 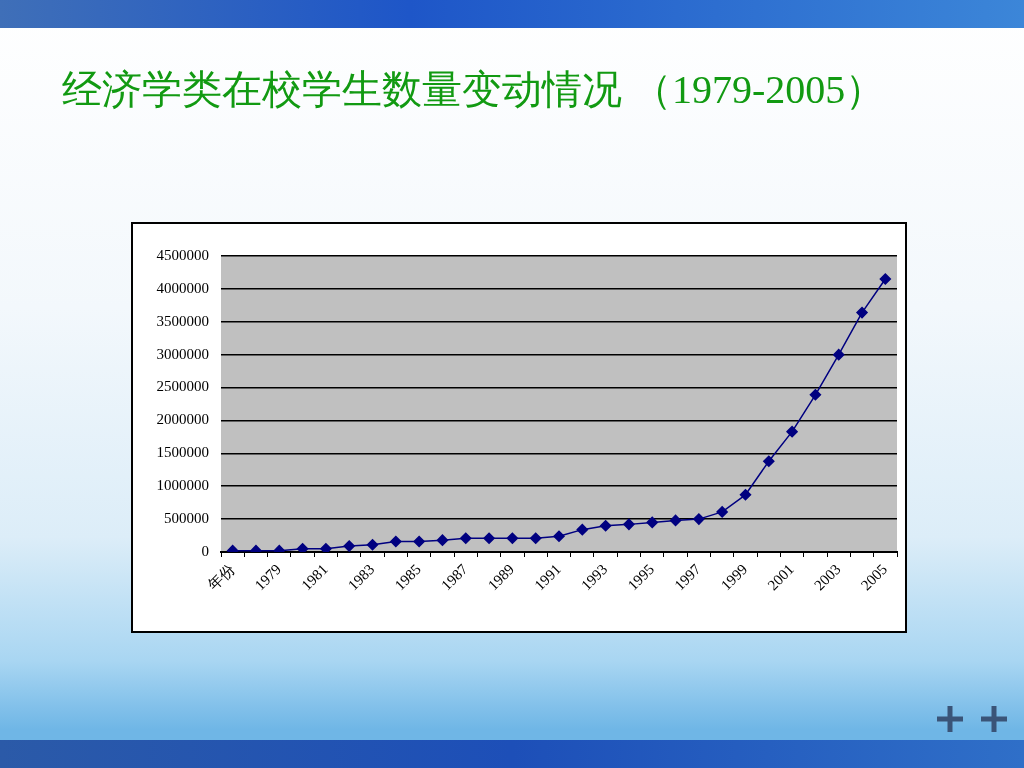 What do you see at coordinates (182, 419) in the screenshot?
I see `y-tick-label: 2000000` at bounding box center [182, 419].